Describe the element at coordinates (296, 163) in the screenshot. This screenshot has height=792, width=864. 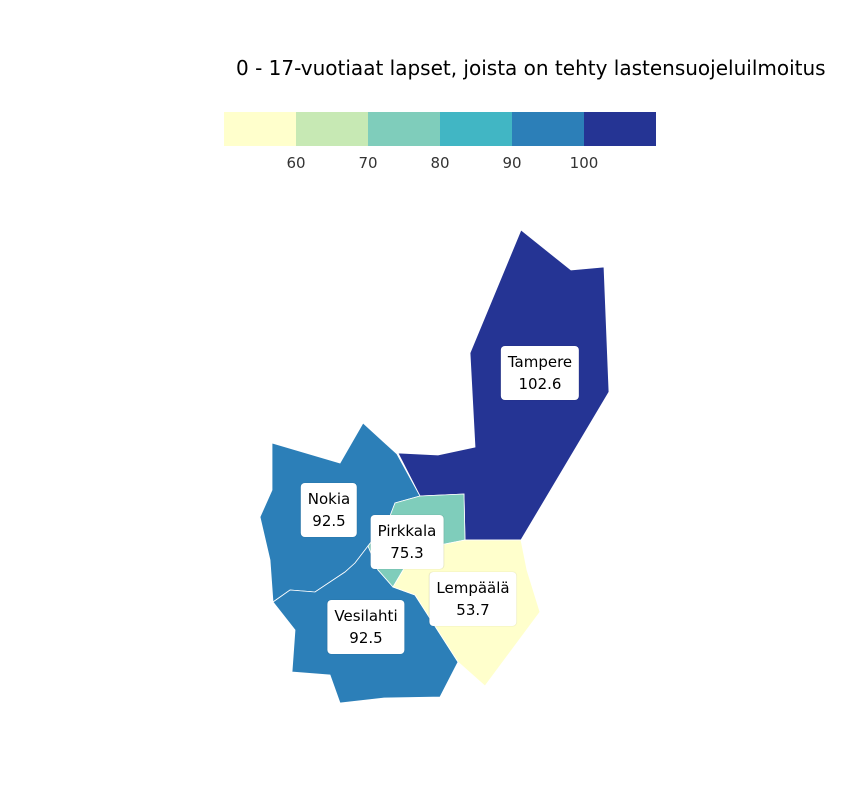
I see `legend-tick: 60` at that location.